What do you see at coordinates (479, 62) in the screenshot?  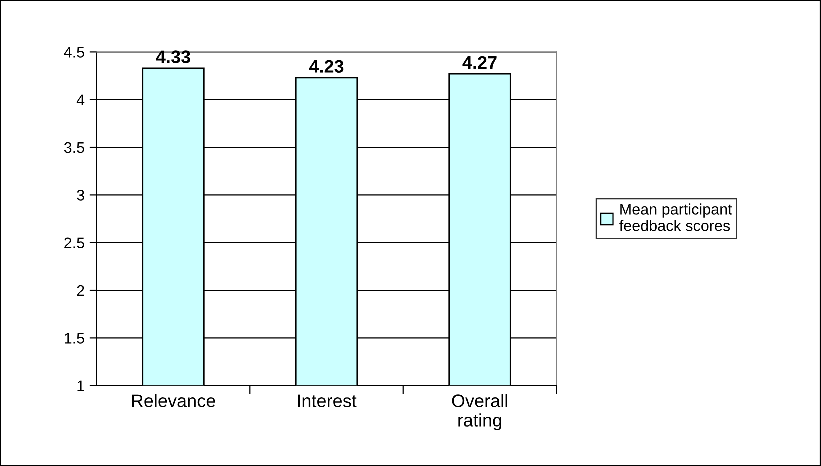 I see `data-label: 4.27` at bounding box center [479, 62].